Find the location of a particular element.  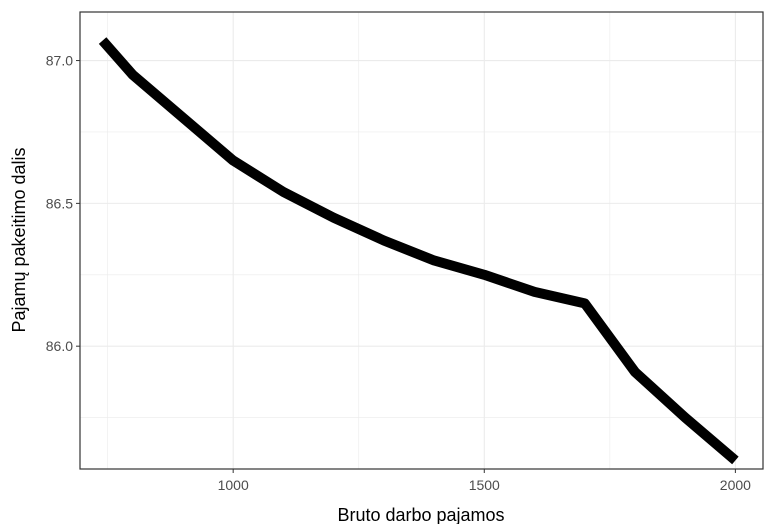

y-axis: 86.0 86.5 87.0 is located at coordinates (63, 203).